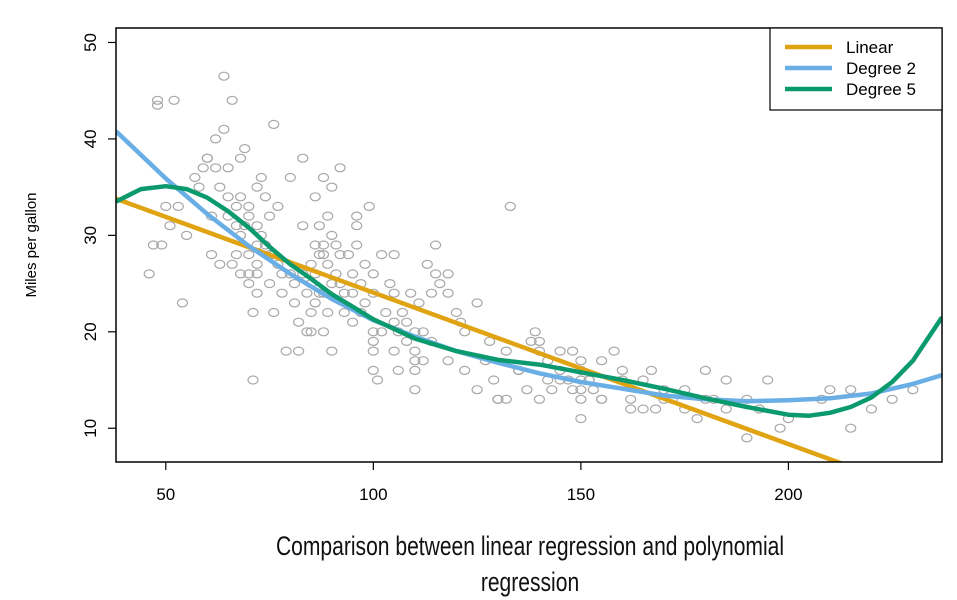 This screenshot has height=600, width=957. What do you see at coordinates (788, 494) in the screenshot?
I see `x-tick-label: 200` at bounding box center [788, 494].